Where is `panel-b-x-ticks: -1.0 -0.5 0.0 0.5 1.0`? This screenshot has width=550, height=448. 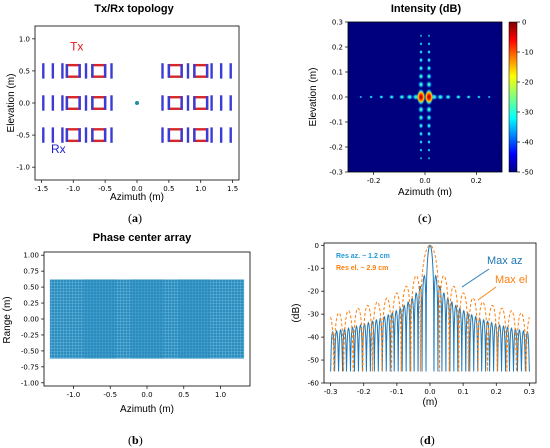
panel-b-x-ticks: -1.0 -0.5 0.0 0.5 1.0 is located at coordinates (146, 339).